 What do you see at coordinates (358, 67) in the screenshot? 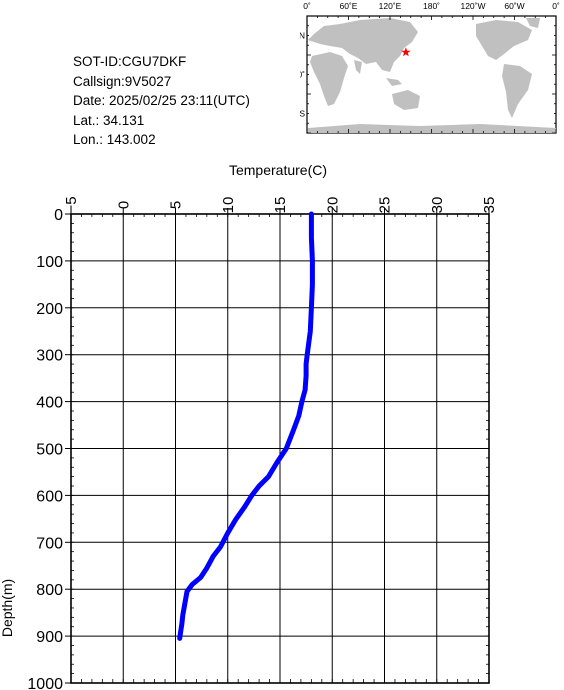
I see `india-landmass` at bounding box center [358, 67].